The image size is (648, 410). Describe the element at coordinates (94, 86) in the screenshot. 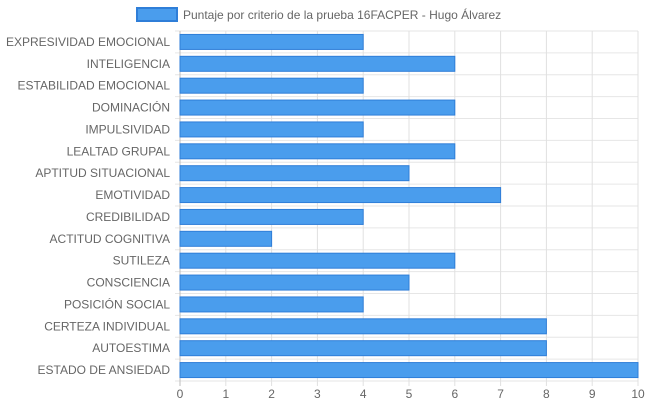

I see `category-label: ESTABILIDAD EMOCIONAL` at that location.